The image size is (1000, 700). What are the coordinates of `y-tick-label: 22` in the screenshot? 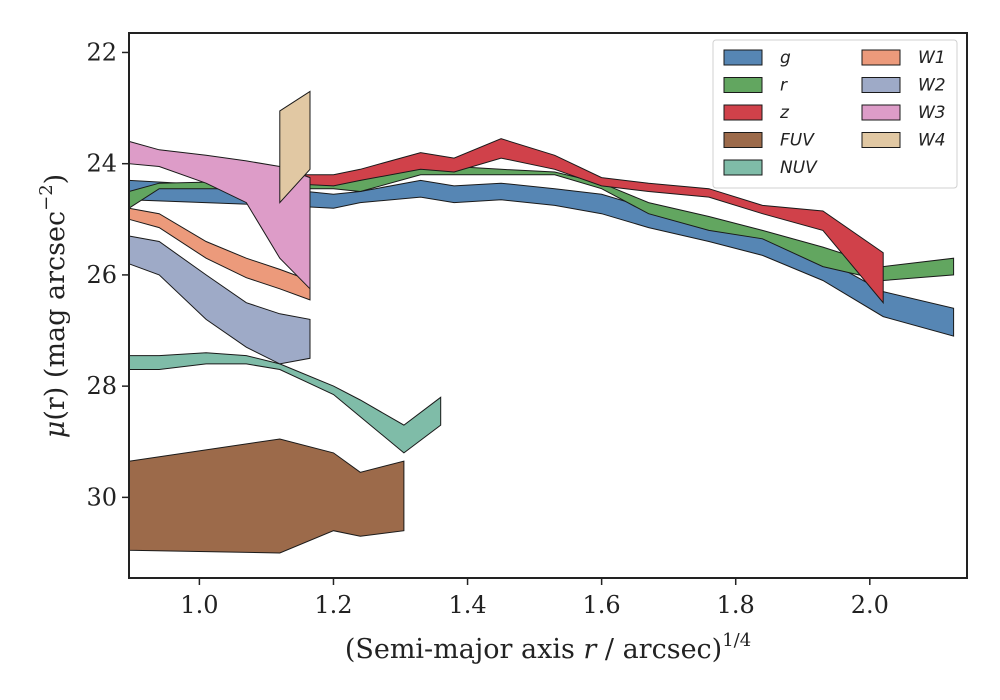 It's located at (101, 52).